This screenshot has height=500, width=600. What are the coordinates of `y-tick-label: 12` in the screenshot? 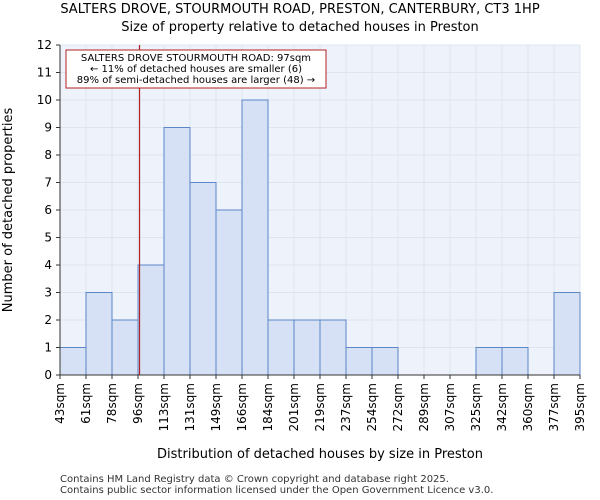 It's located at (44, 45).